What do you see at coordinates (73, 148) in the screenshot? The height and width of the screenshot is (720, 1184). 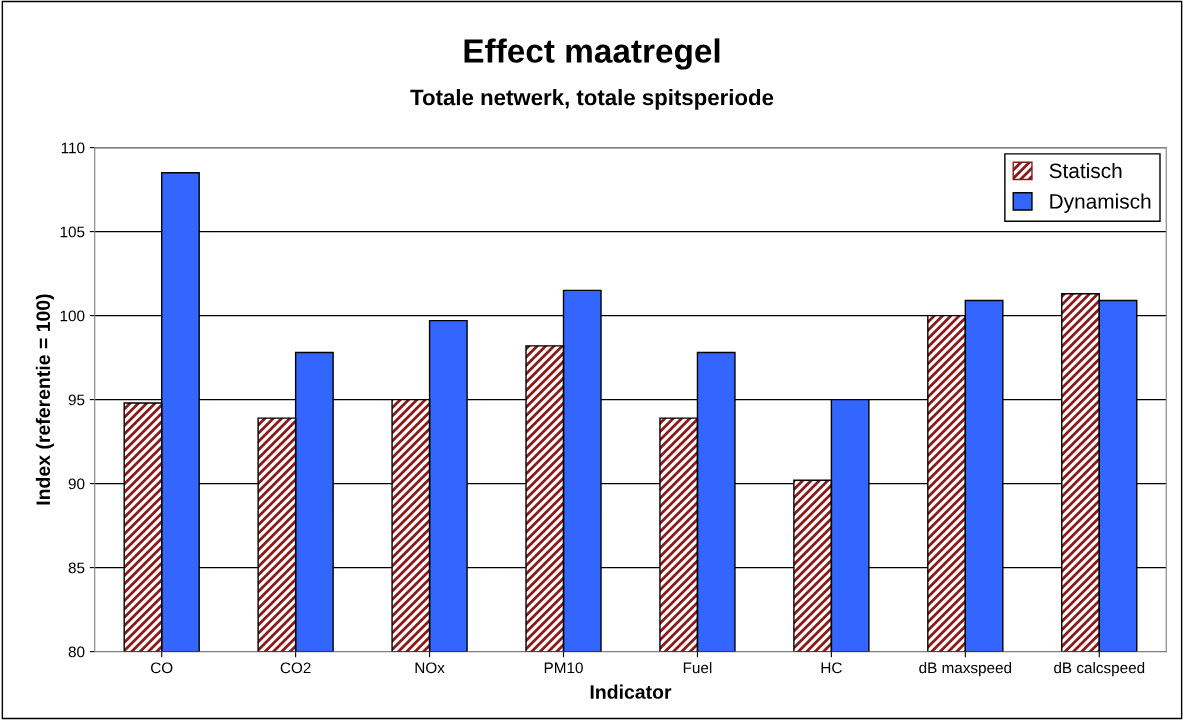 I see `y-tick-label: 110` at bounding box center [73, 148].